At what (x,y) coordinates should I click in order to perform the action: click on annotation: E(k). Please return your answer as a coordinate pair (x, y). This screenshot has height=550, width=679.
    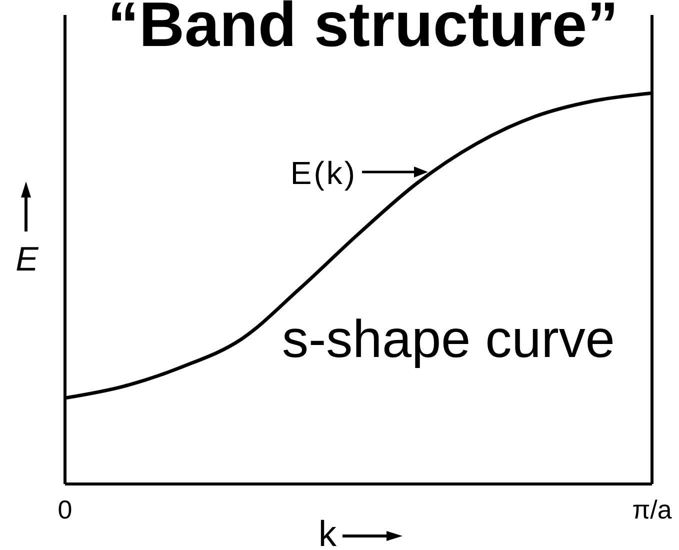
    Looking at the image, I should click on (323, 173).